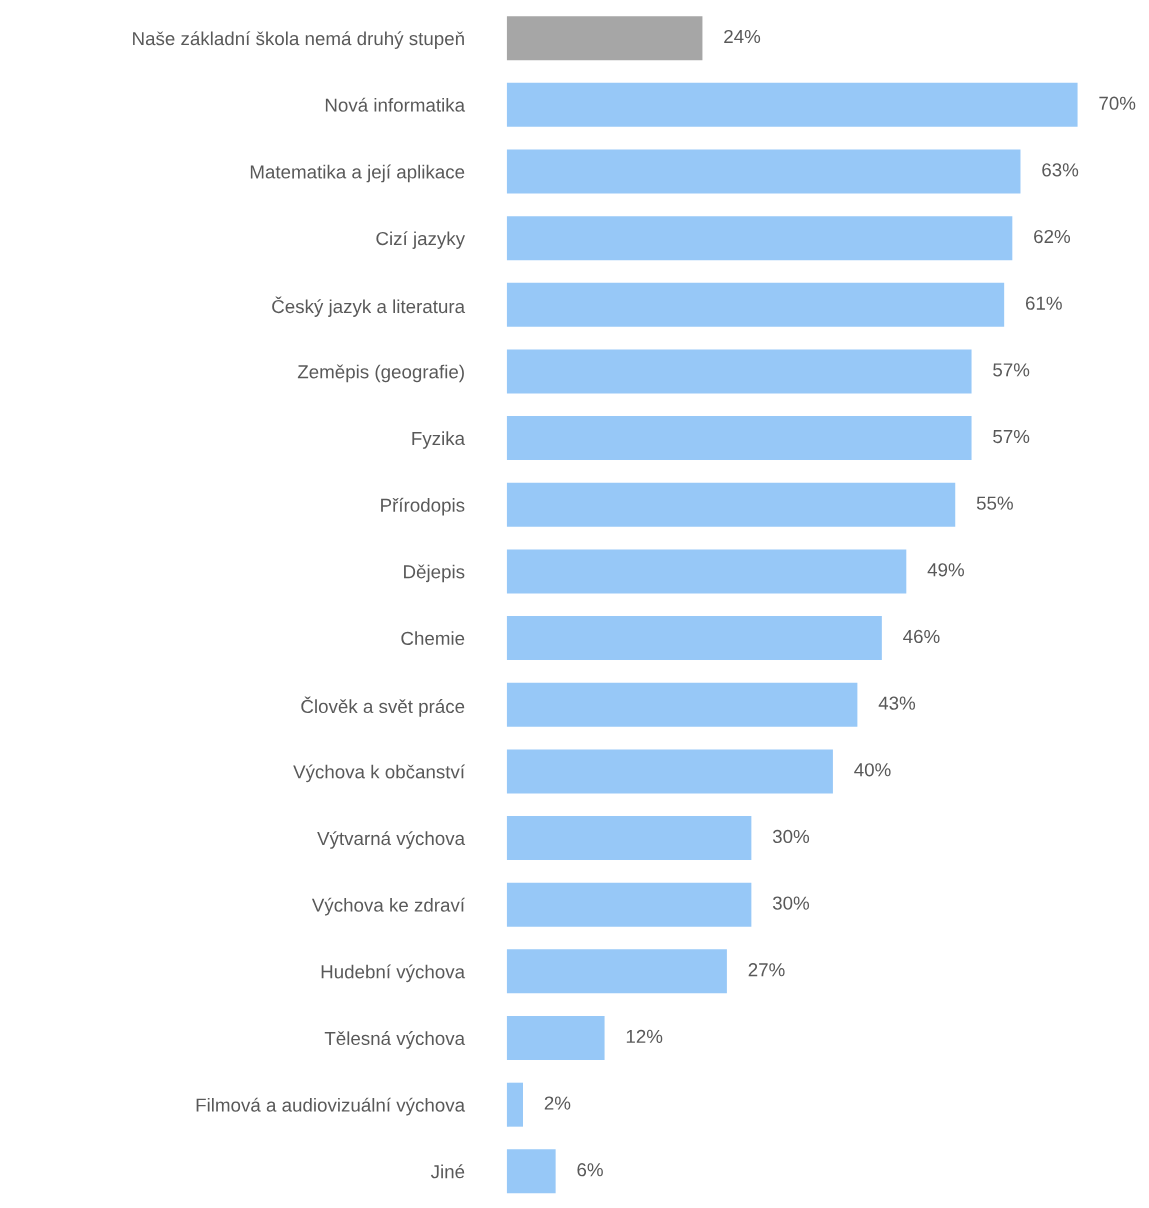 The height and width of the screenshot is (1208, 1149). I want to click on y-tick-label: Výtvarná výchova, so click(391, 840).